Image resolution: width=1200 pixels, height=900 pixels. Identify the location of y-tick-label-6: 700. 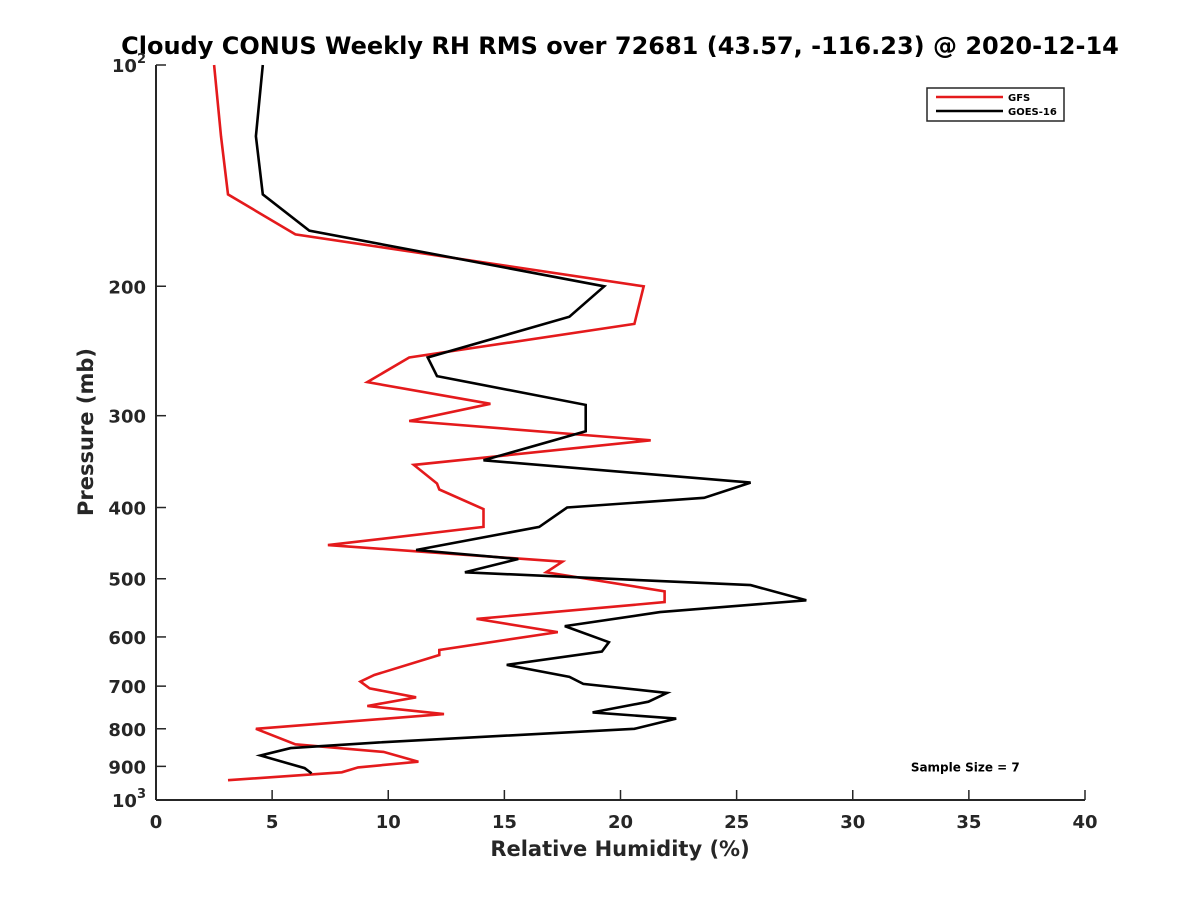
(127, 687).